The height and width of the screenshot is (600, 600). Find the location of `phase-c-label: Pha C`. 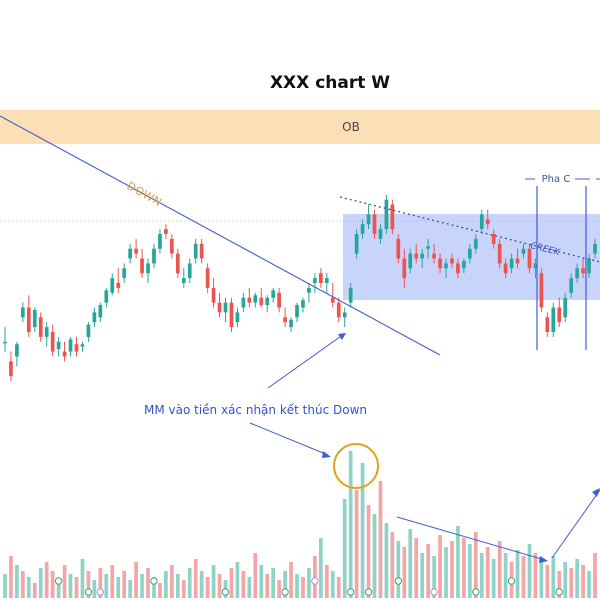

phase-c-label: Pha C is located at coordinates (556, 179).